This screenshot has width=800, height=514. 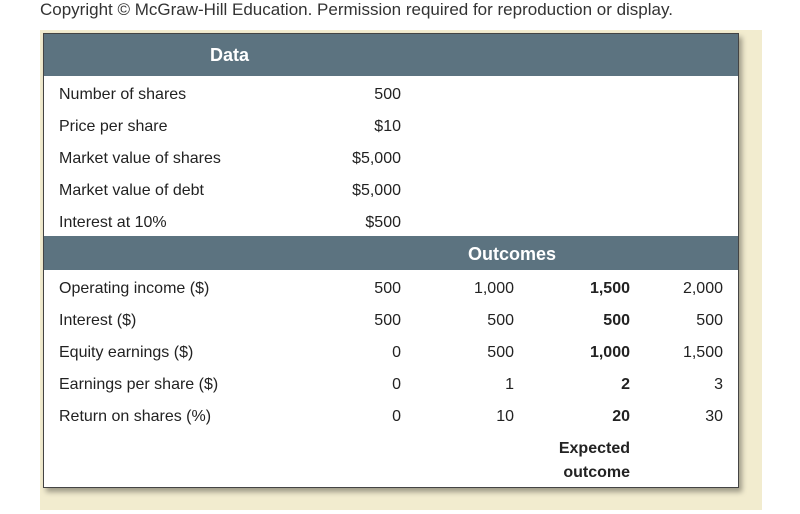 I want to click on outcome-row-label: Operating income ($), so click(x=134, y=288).